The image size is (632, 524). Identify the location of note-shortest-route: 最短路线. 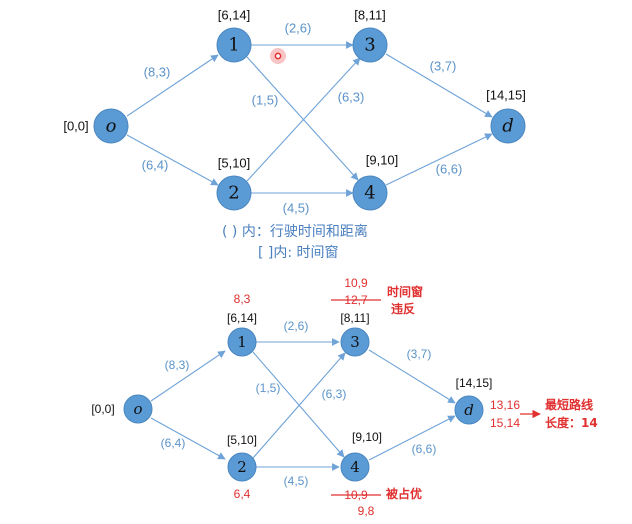
(569, 404).